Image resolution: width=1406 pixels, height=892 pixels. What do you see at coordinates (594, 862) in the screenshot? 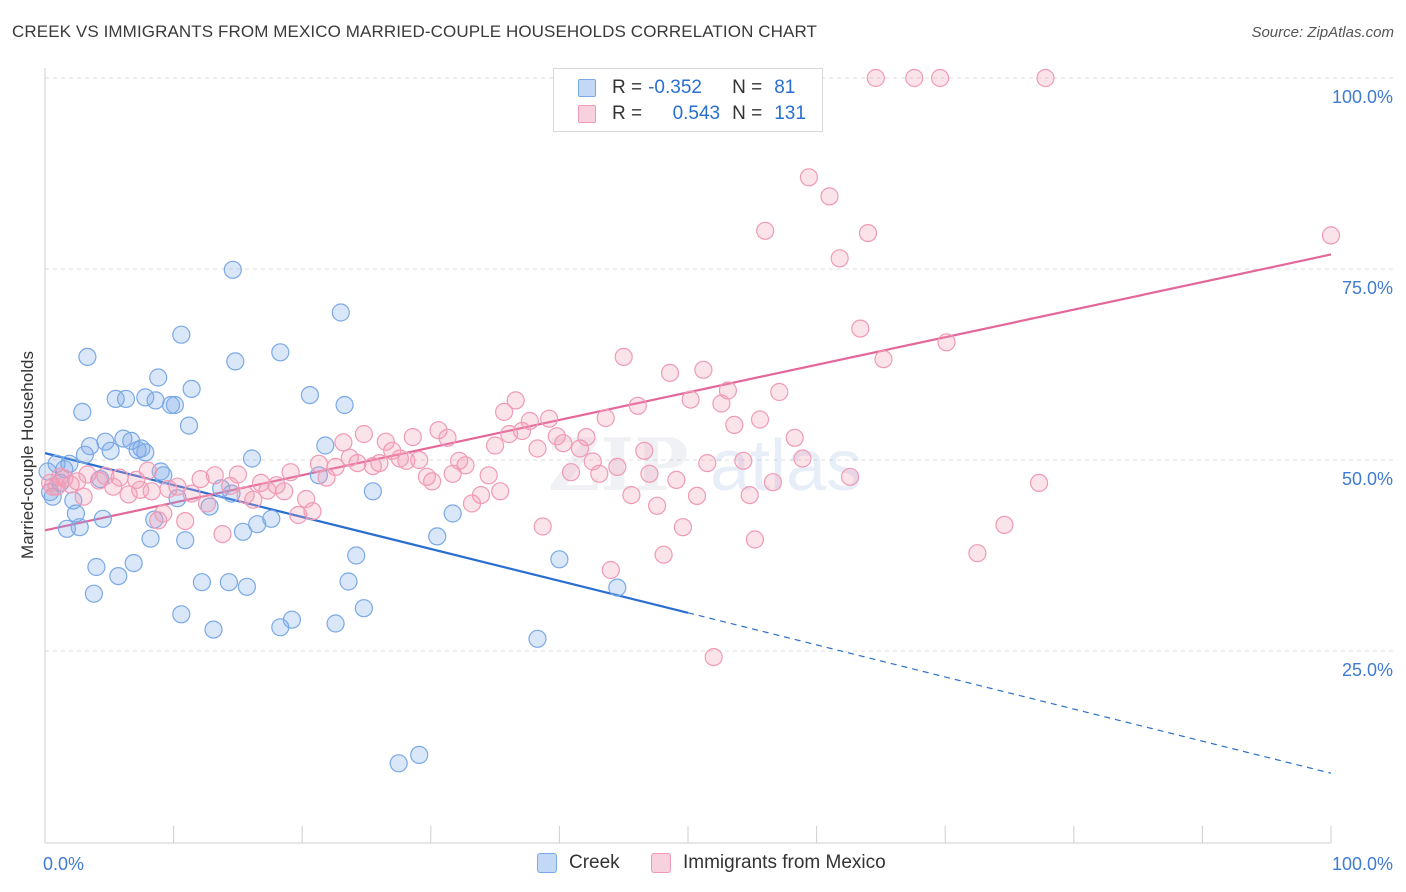
I see `series-label-creek: Creek` at bounding box center [594, 862].